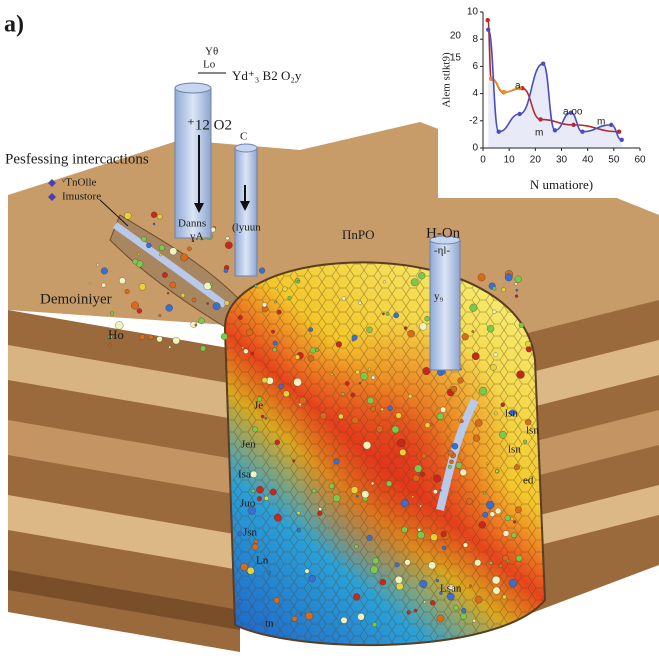 The image size is (659, 660). I want to click on label: C, so click(243, 137).